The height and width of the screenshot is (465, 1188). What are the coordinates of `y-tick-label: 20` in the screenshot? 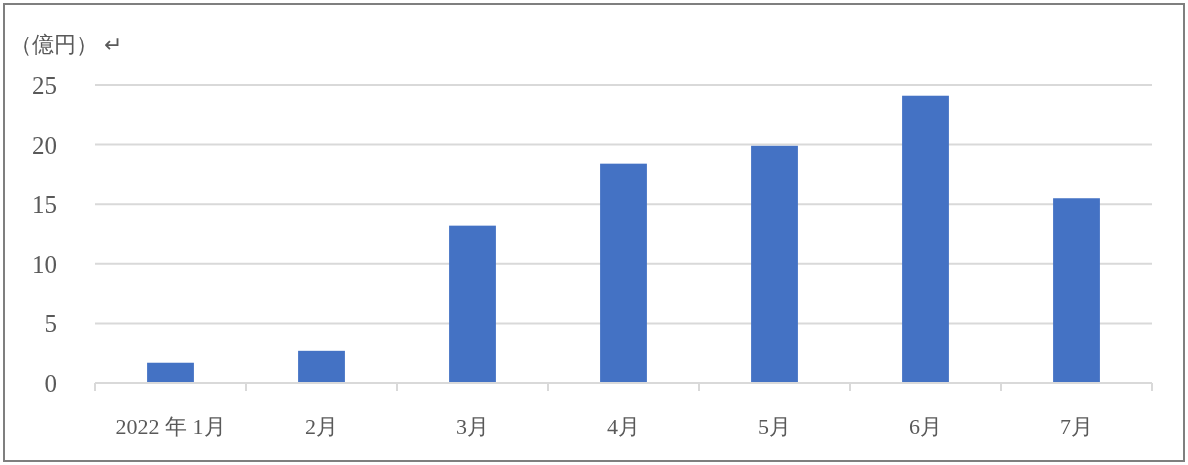 It's located at (44, 145).